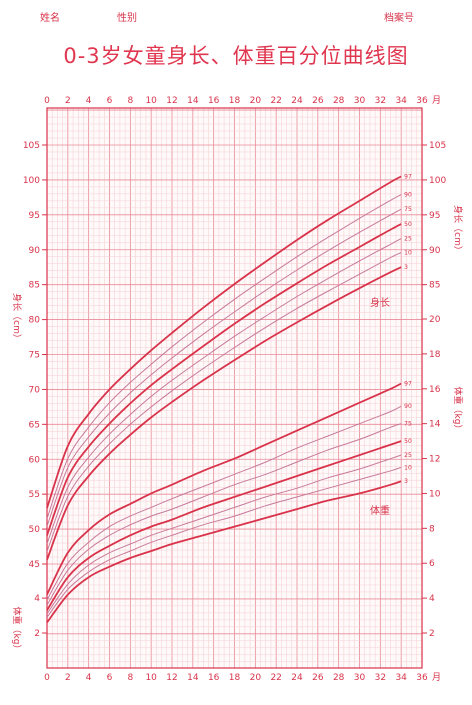 This screenshot has width=472, height=705. What do you see at coordinates (47, 678) in the screenshot?
I see `x-tick-label-bottom: 0` at bounding box center [47, 678].